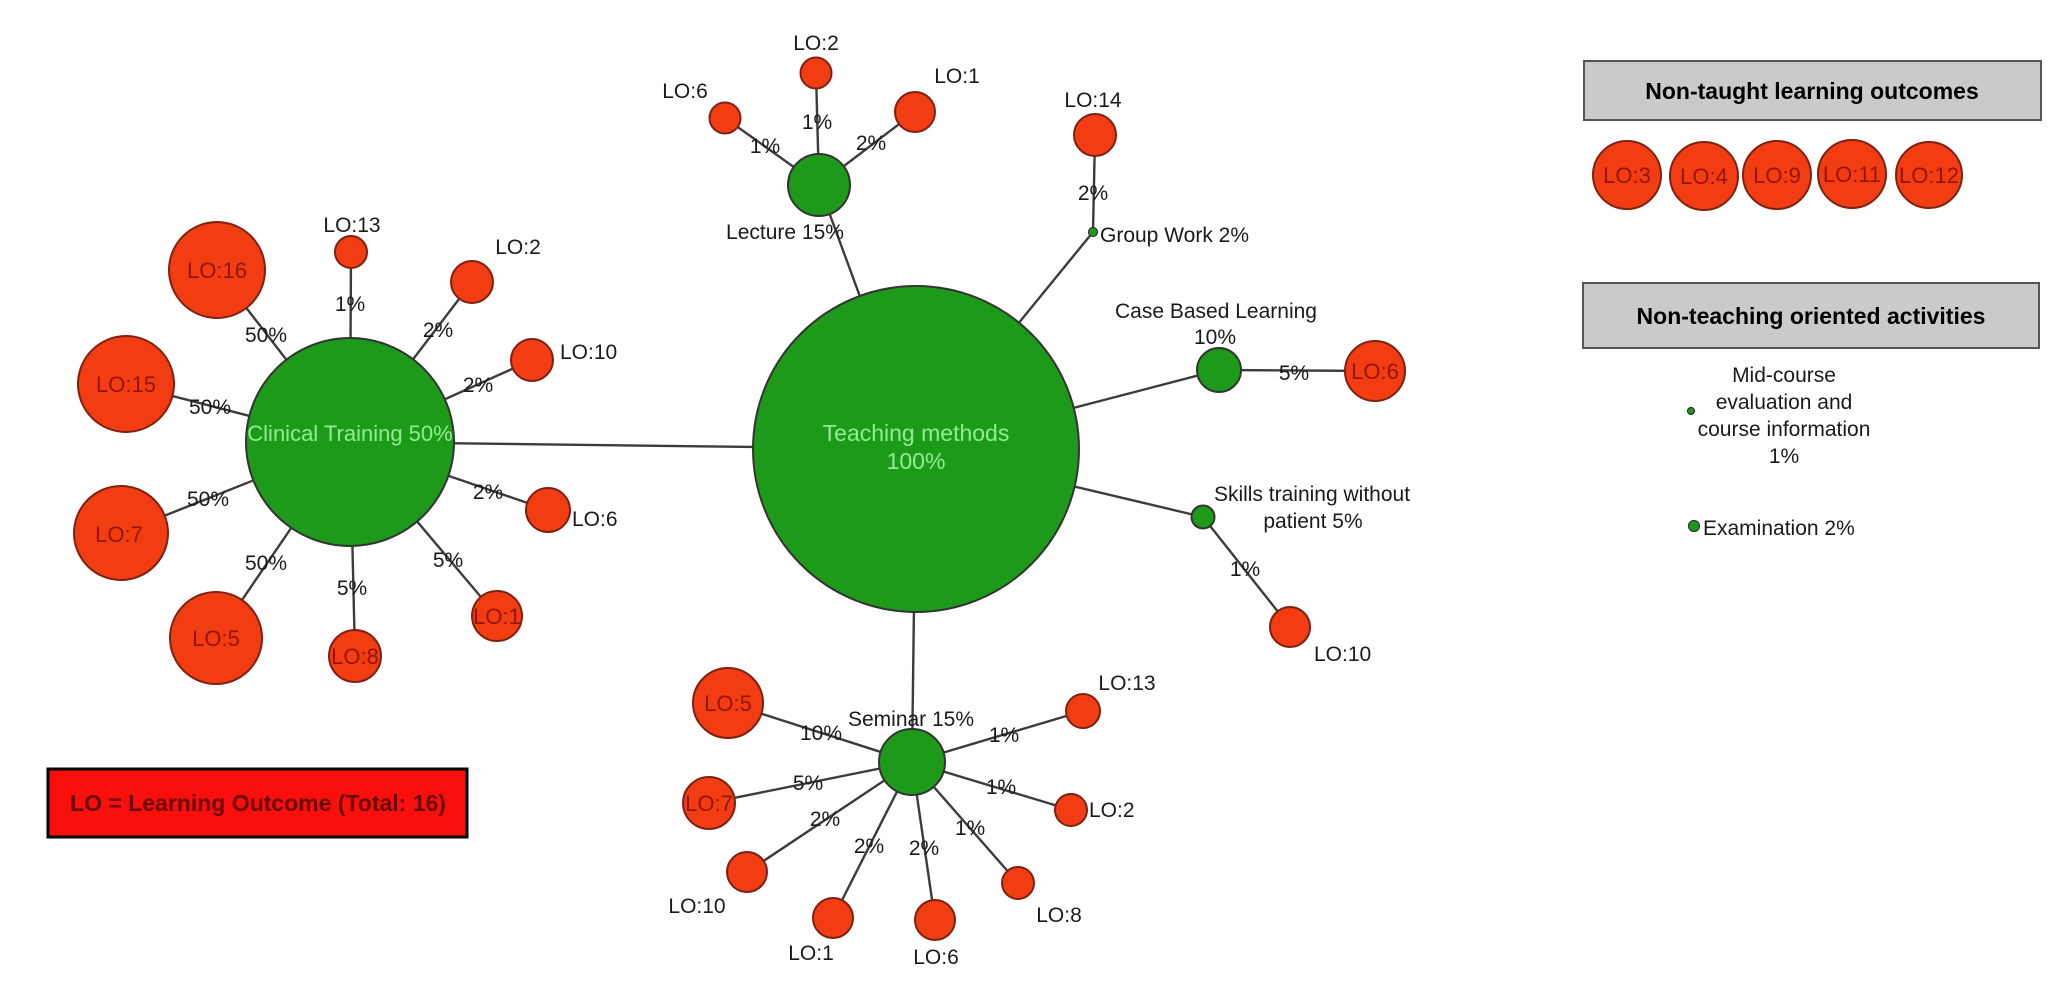 This screenshot has height=1001, width=2059. I want to click on svg-text: course information, so click(1784, 429).